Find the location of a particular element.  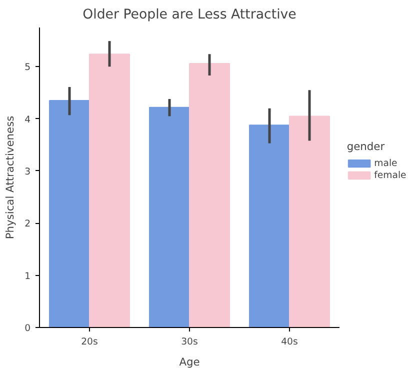

y-tick-label: 1 is located at coordinates (27, 276).